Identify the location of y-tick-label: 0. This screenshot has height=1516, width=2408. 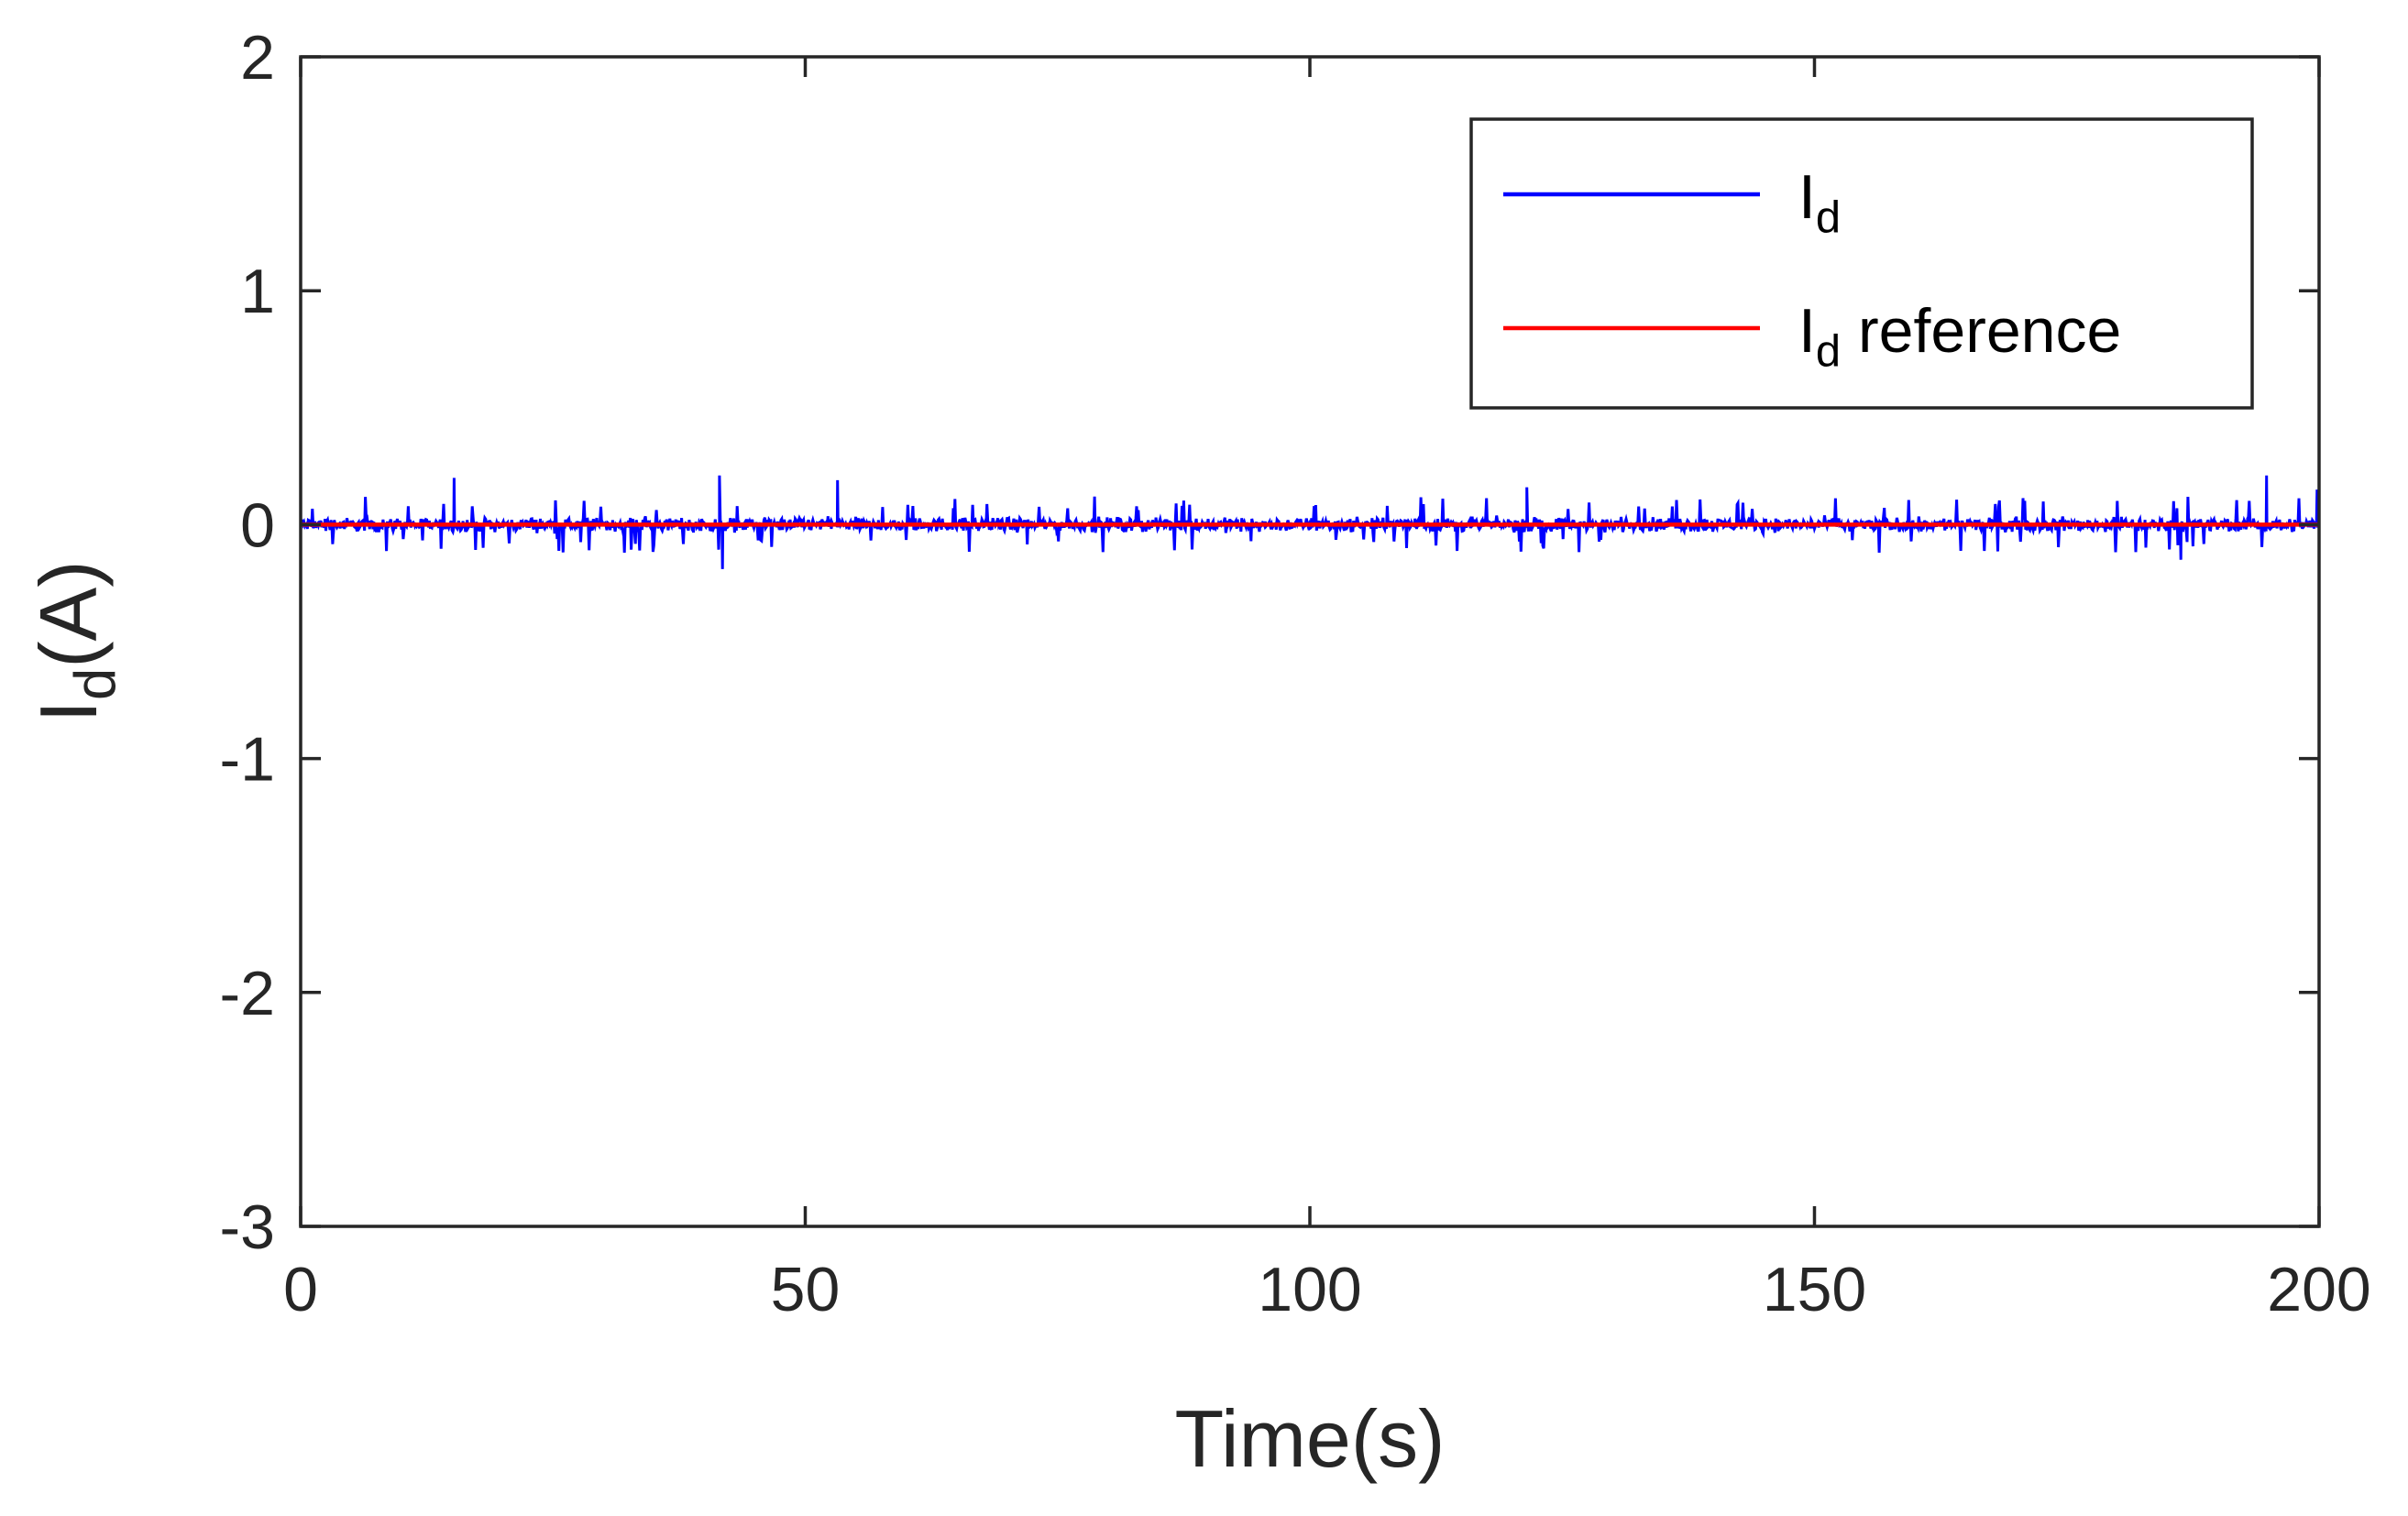
(257, 525).